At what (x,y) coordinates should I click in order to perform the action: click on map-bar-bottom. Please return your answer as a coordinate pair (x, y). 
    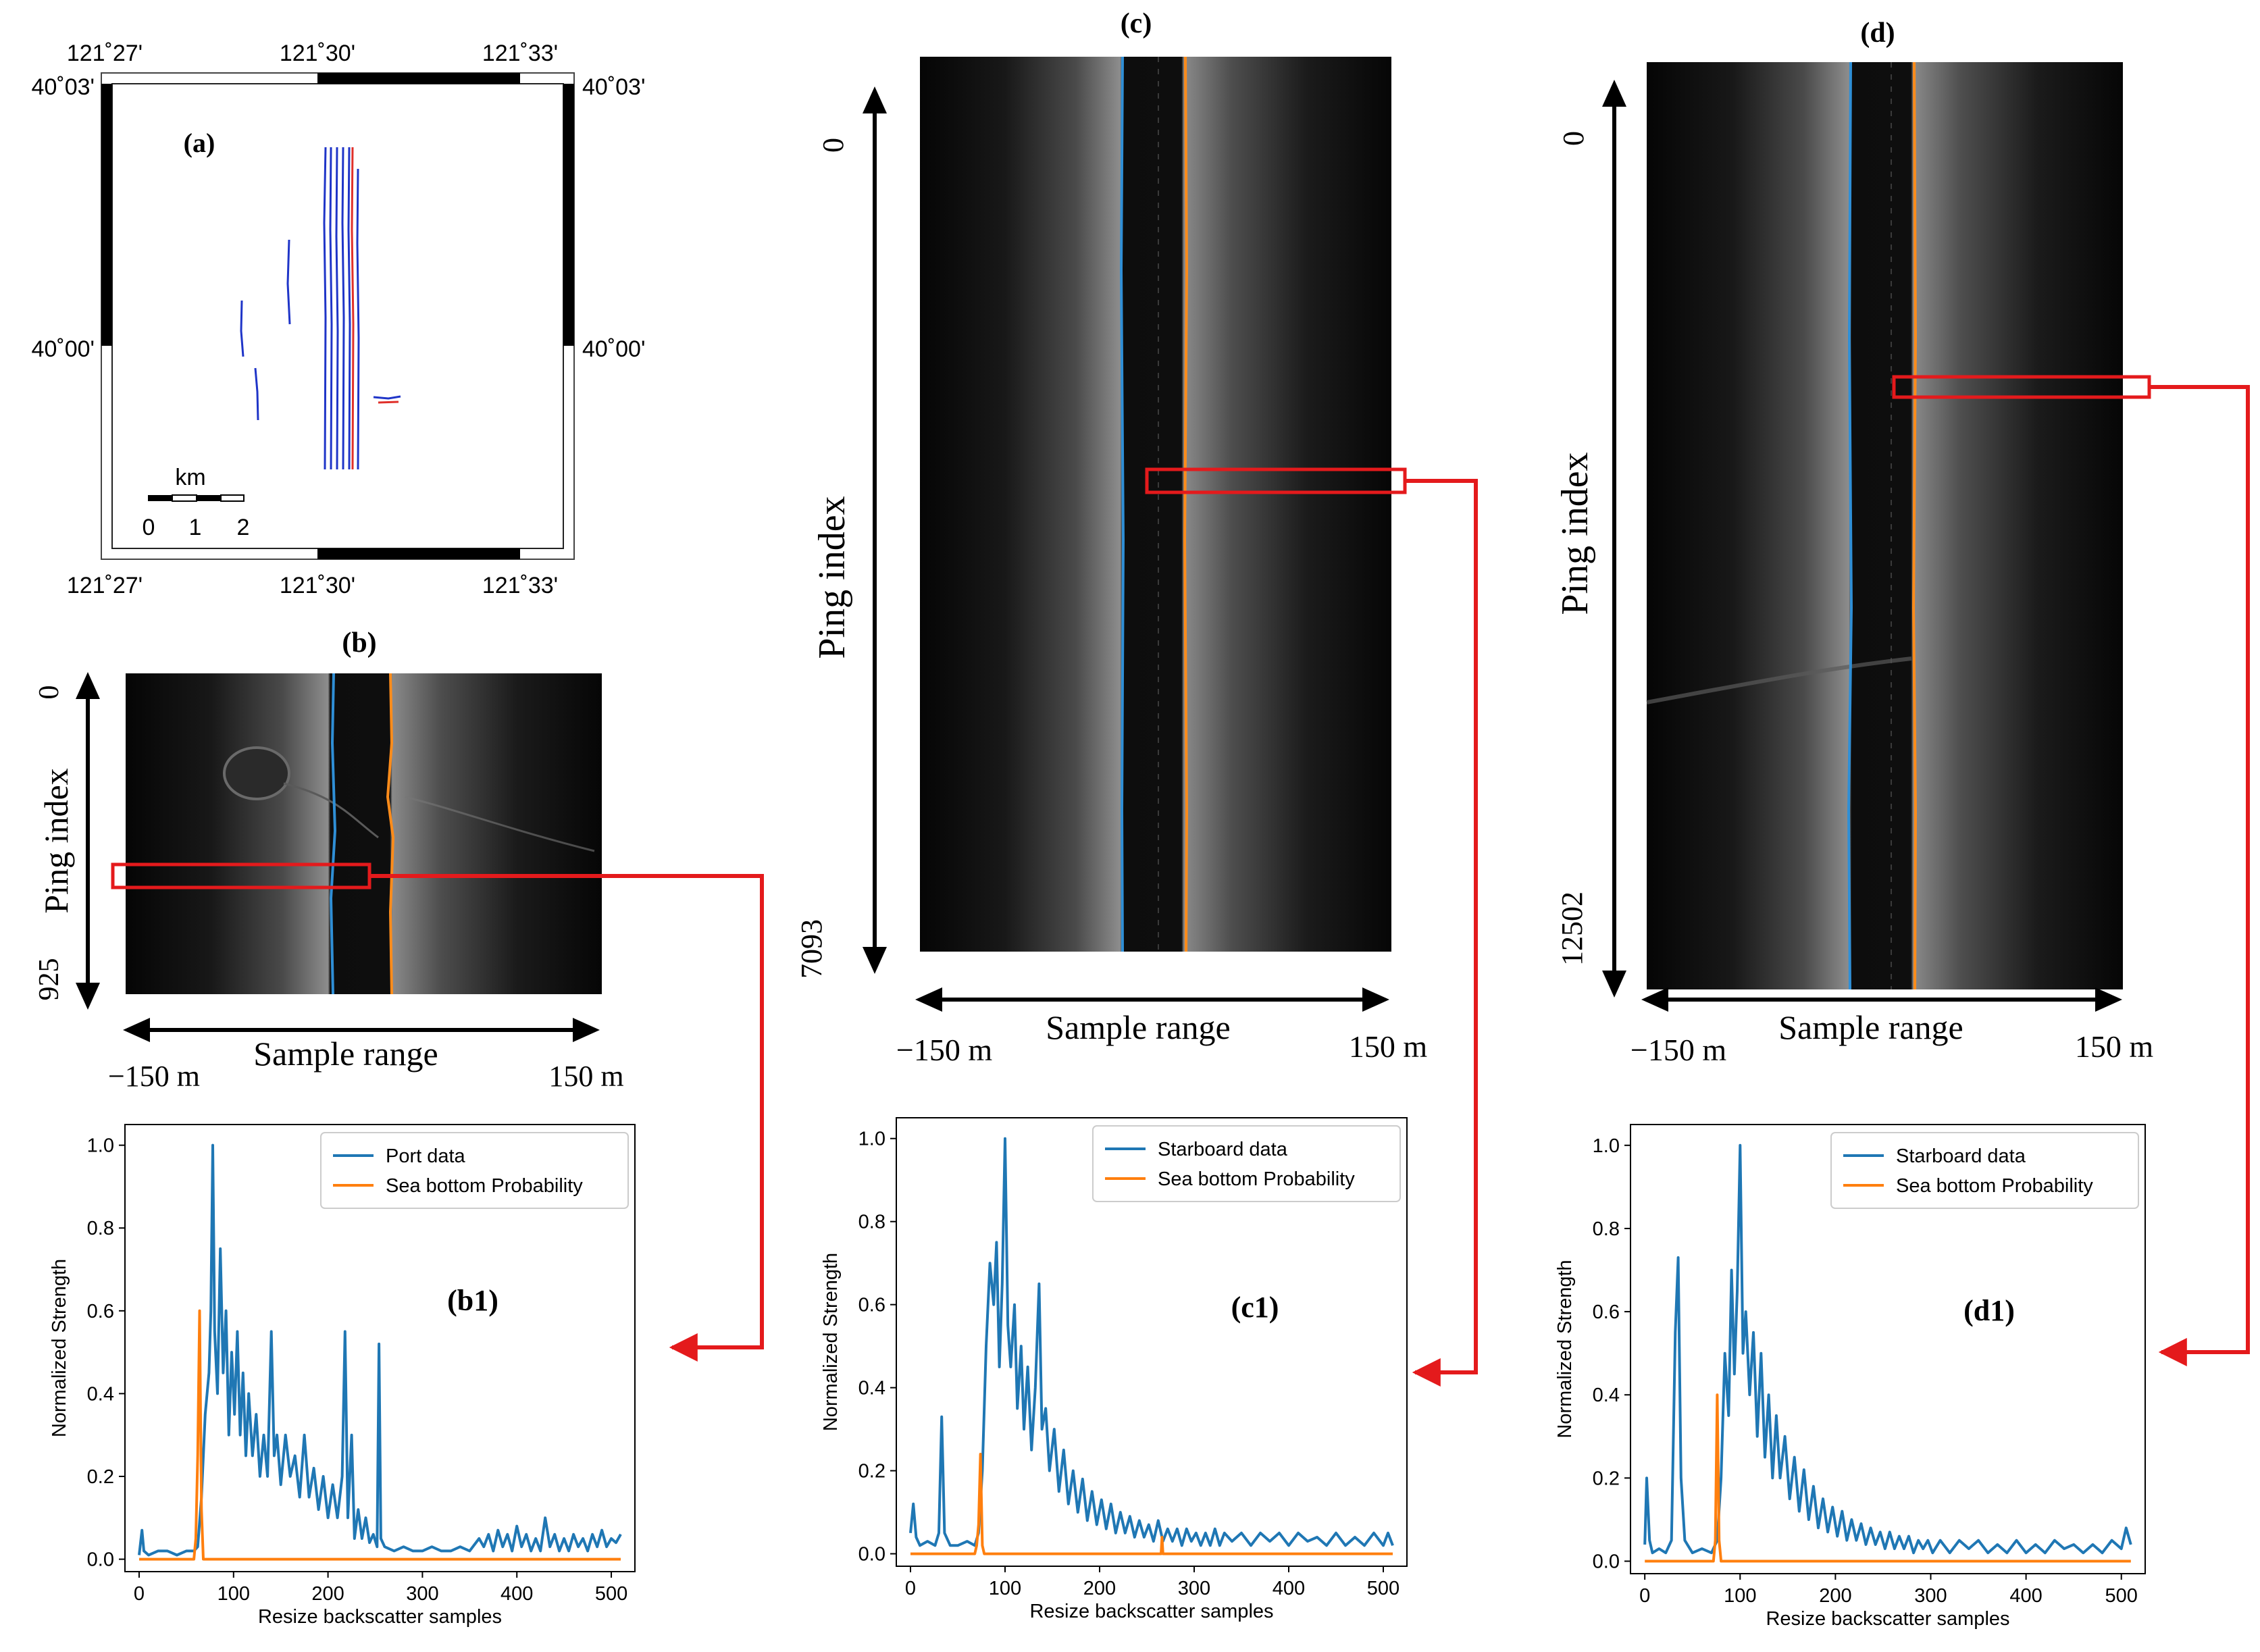
    Looking at the image, I should click on (418, 553).